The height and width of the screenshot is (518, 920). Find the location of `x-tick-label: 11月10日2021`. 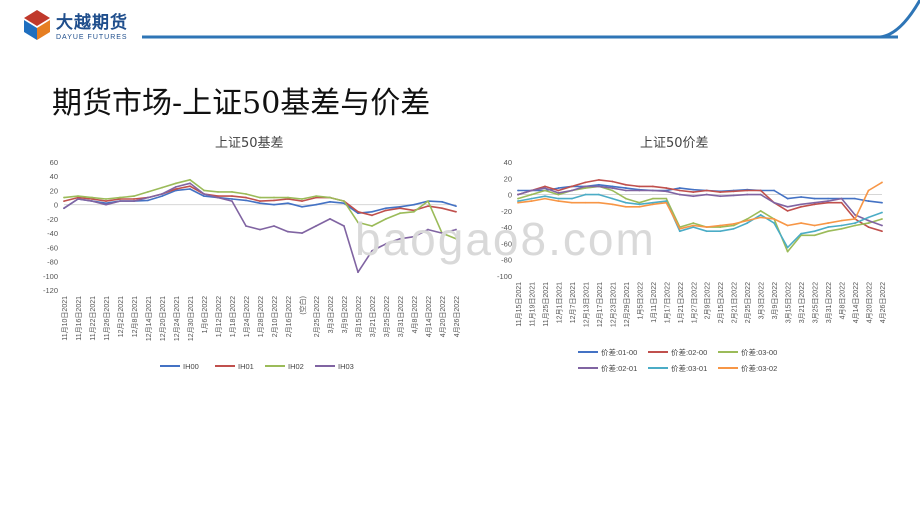

x-tick-label: 11月10日2021 is located at coordinates (65, 318).